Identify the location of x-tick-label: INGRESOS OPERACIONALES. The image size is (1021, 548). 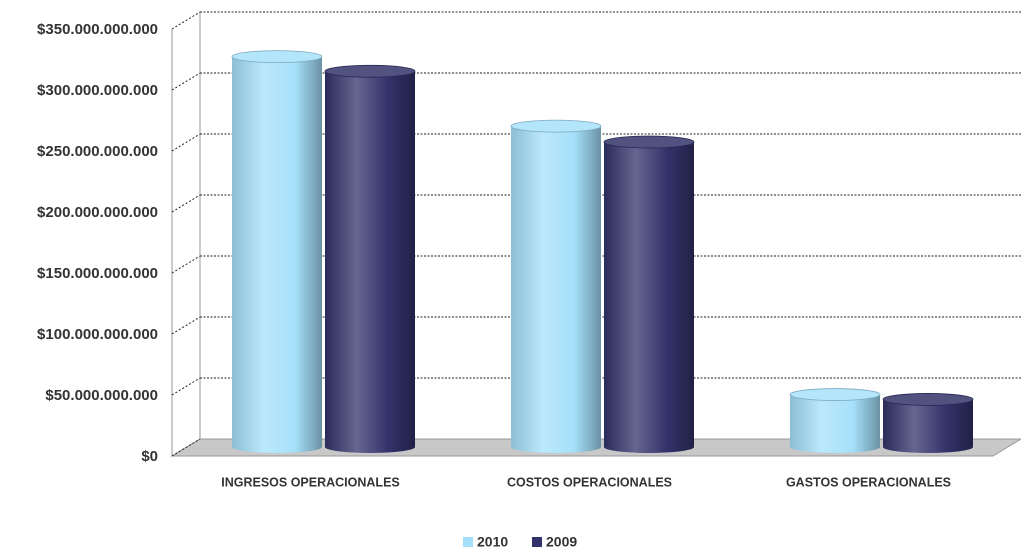
(310, 482).